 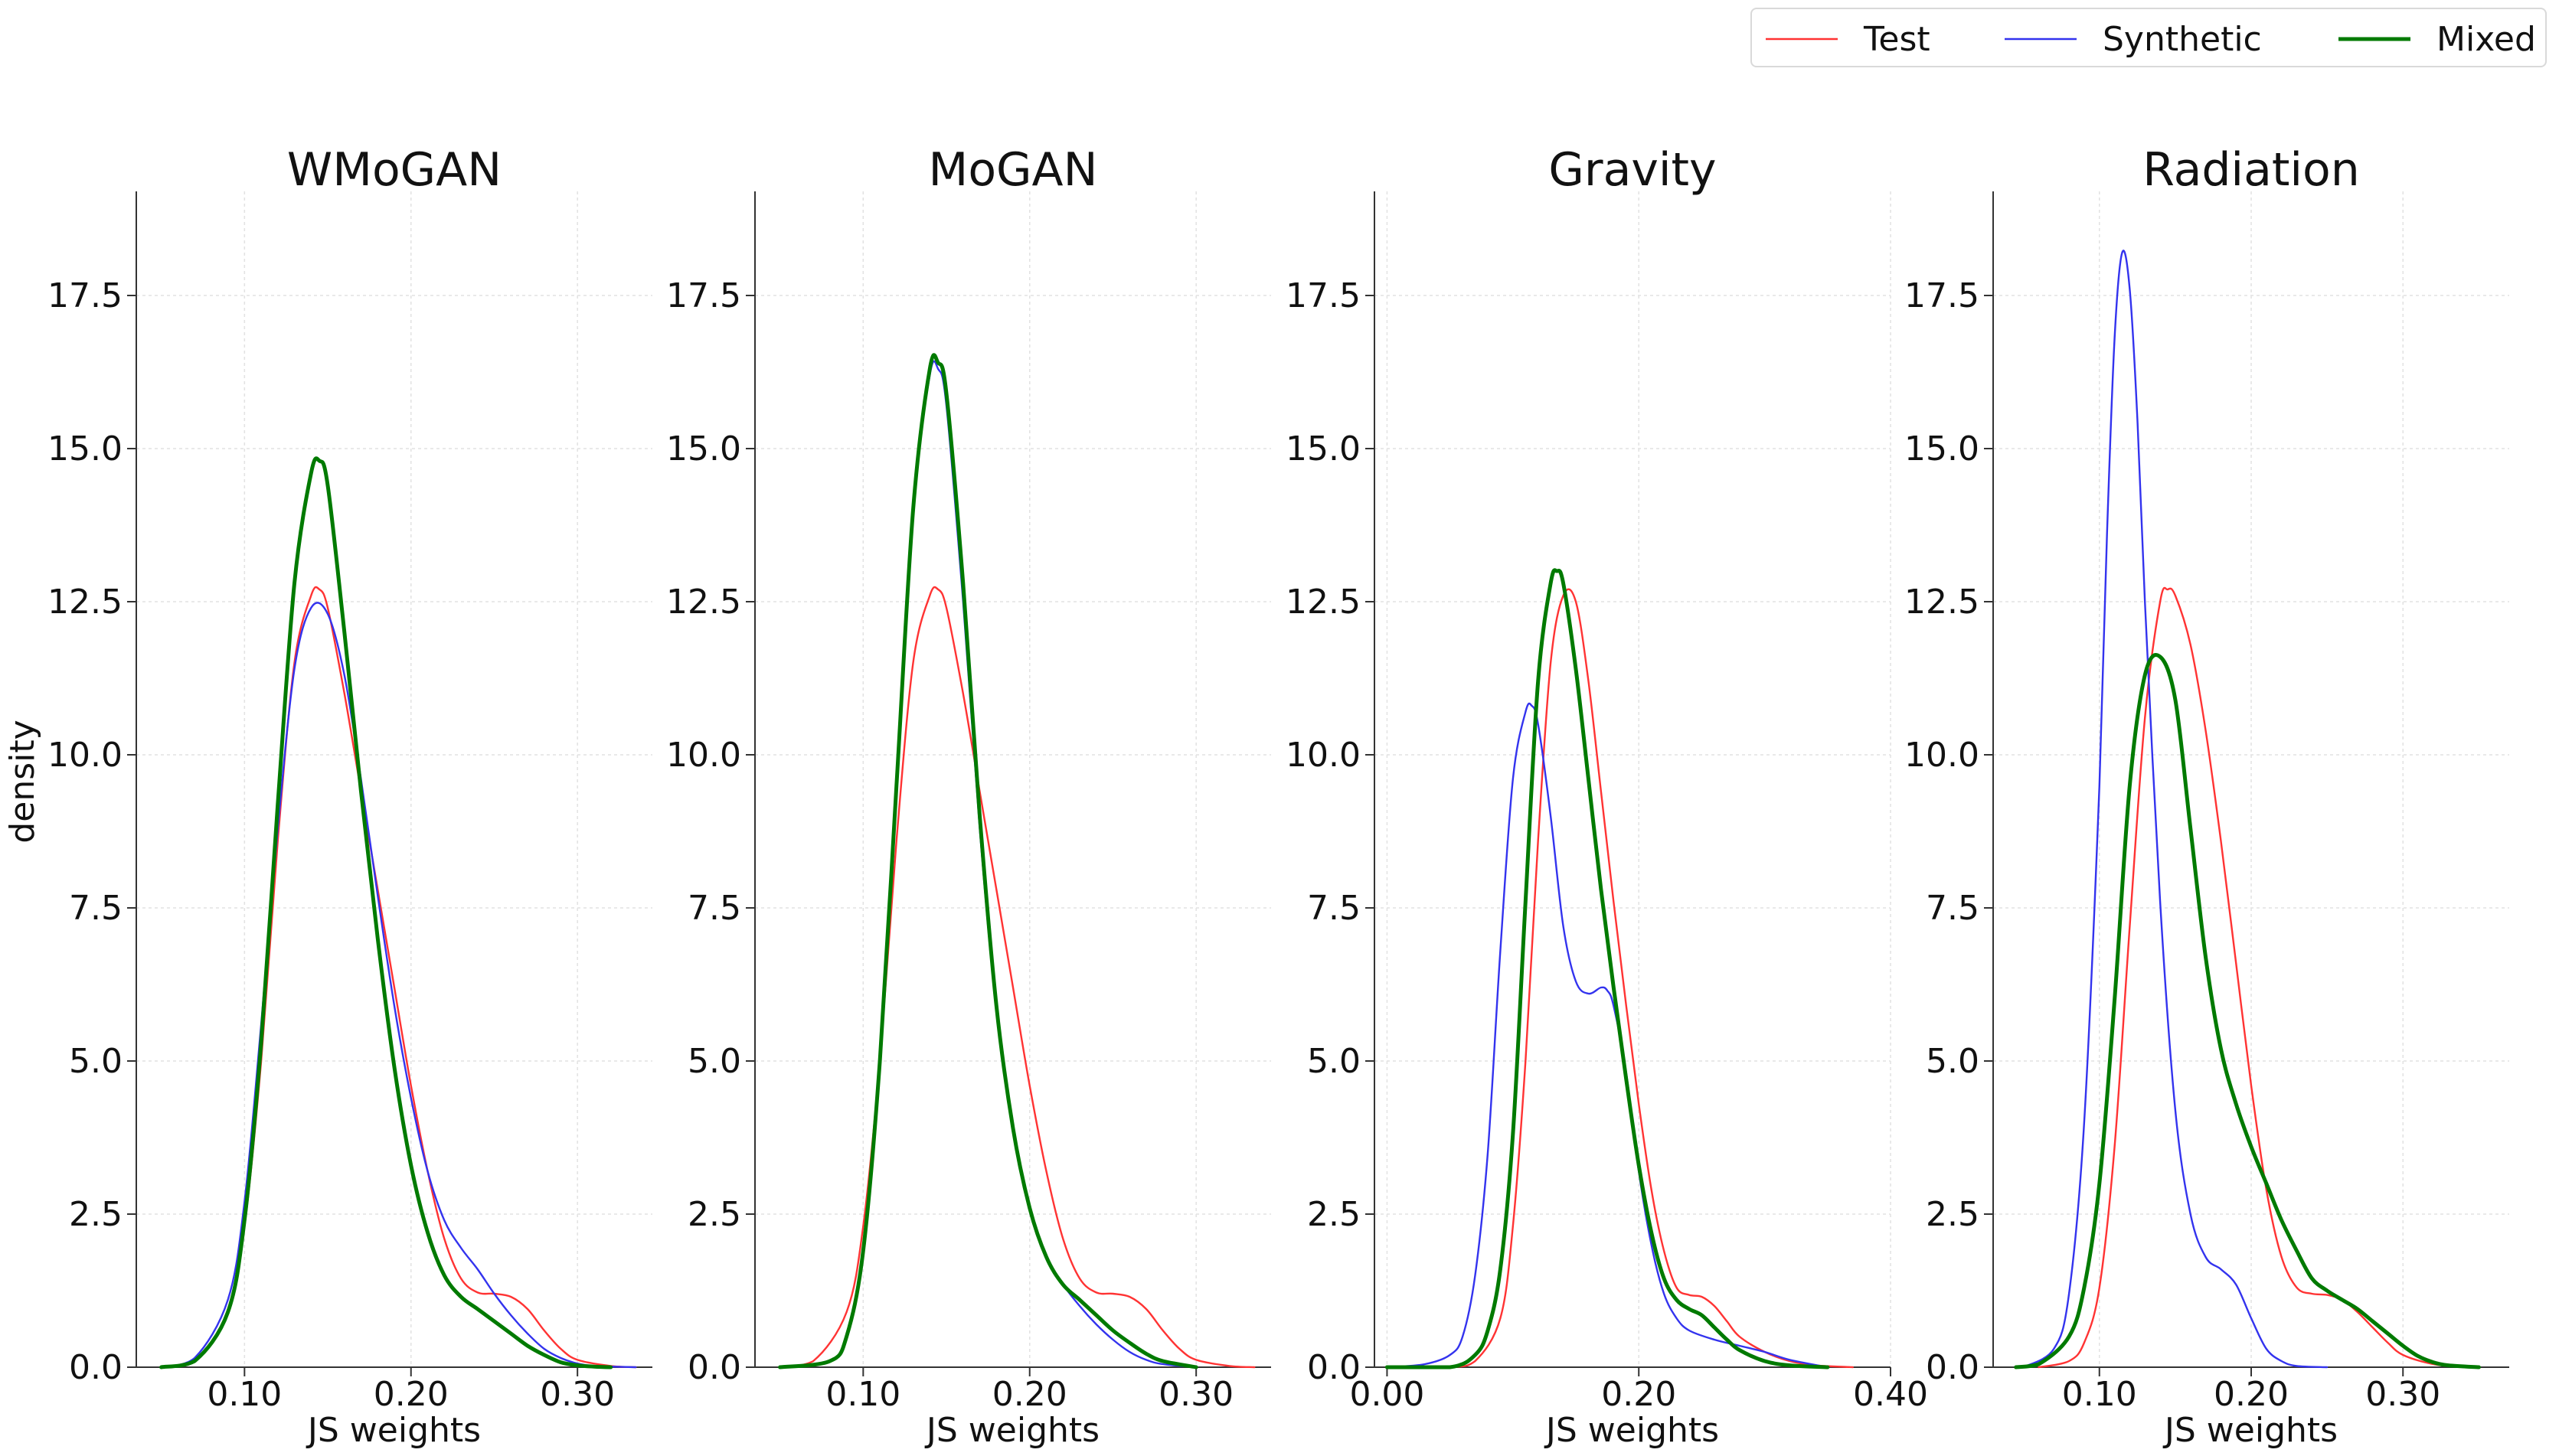 What do you see at coordinates (22, 781) in the screenshot?
I see `figure-ylabel: density` at bounding box center [22, 781].